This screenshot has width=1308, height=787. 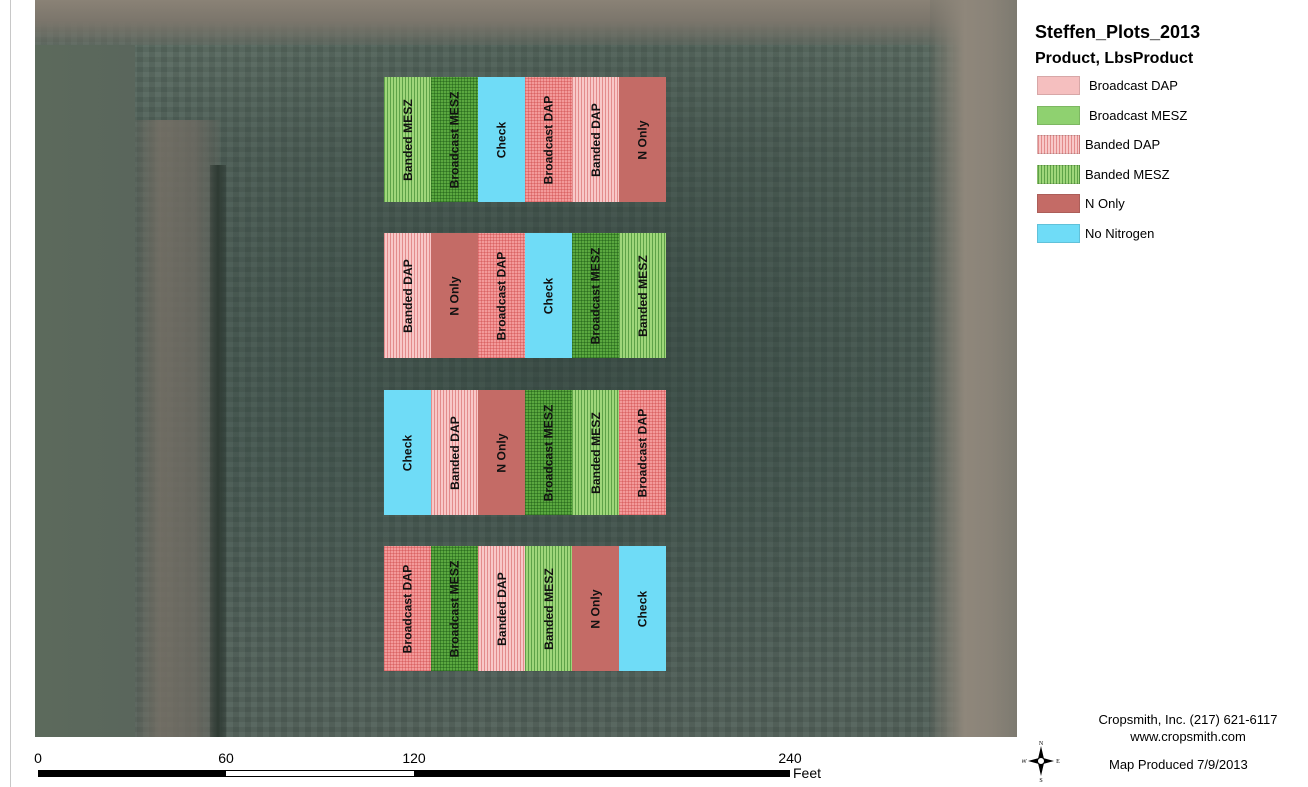 I want to click on legend-item-banded-dap: Banded DAP, so click(x=1170, y=148).